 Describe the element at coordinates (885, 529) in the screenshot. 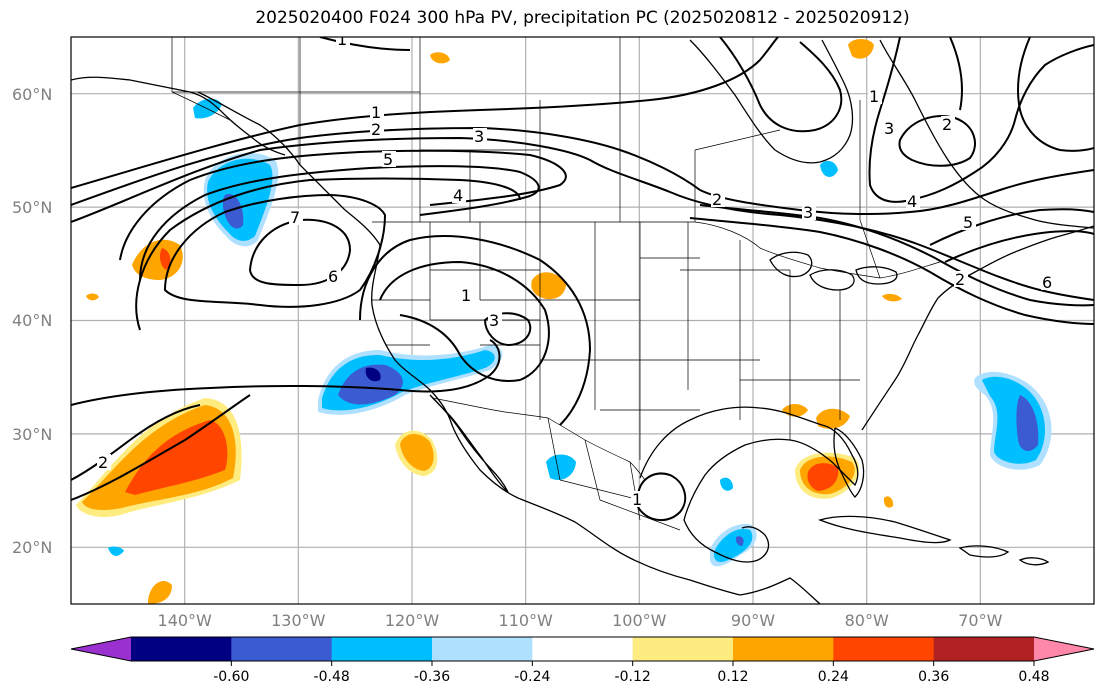

I see `coastline-cuba` at that location.